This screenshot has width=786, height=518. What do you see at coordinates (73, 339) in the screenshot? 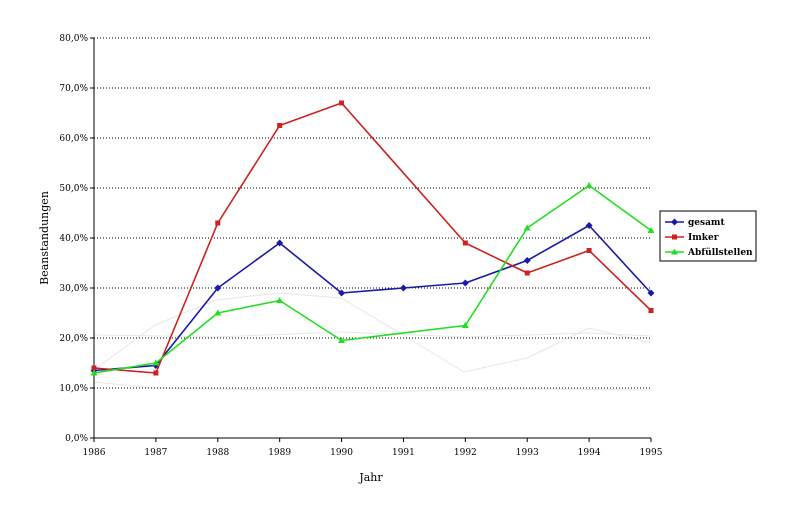
I see `y-tick-label: 20,0%` at bounding box center [73, 339].